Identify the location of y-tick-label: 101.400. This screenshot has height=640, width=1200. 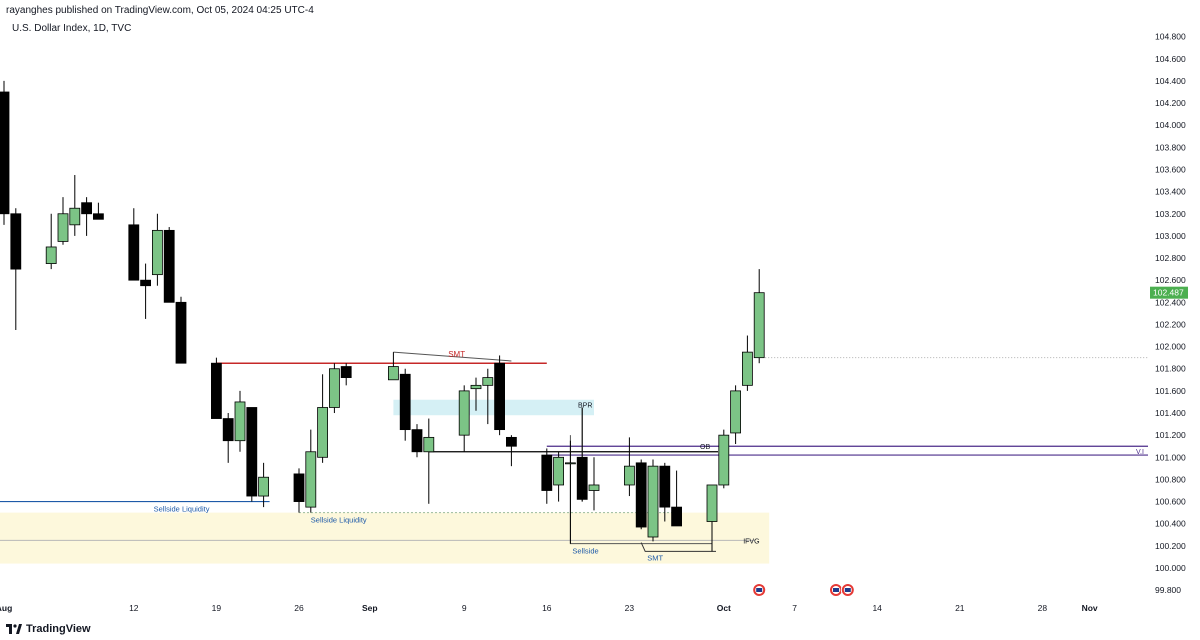
(1170, 413).